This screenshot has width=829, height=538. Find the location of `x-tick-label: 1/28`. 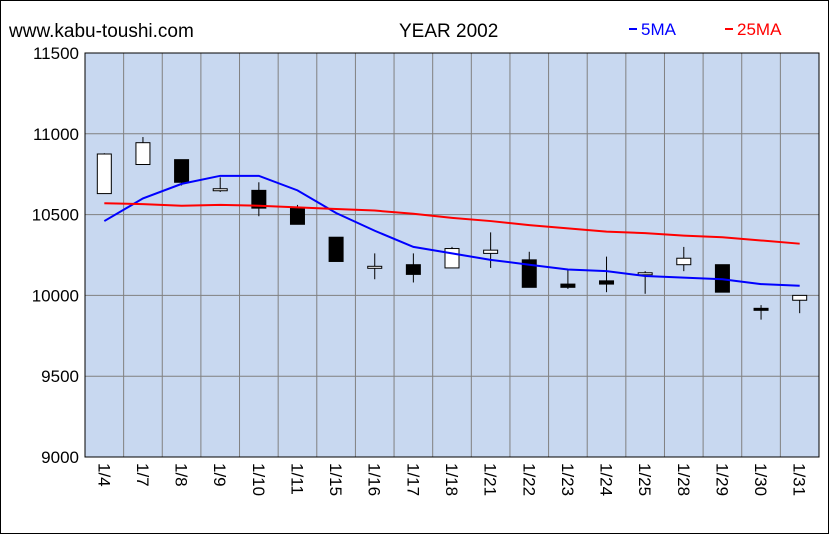

x-tick-label: 1/28 is located at coordinates (683, 479).